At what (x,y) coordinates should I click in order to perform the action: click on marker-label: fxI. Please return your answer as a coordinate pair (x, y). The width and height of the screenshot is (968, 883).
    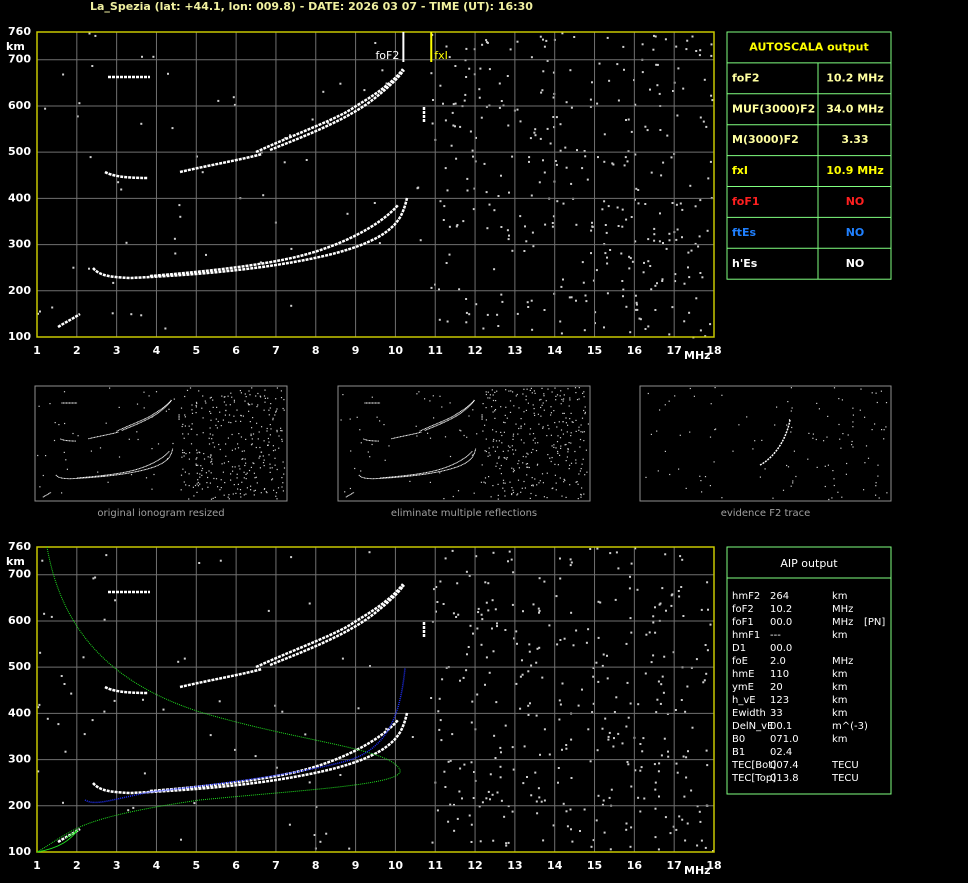
    Looking at the image, I should click on (441, 55).